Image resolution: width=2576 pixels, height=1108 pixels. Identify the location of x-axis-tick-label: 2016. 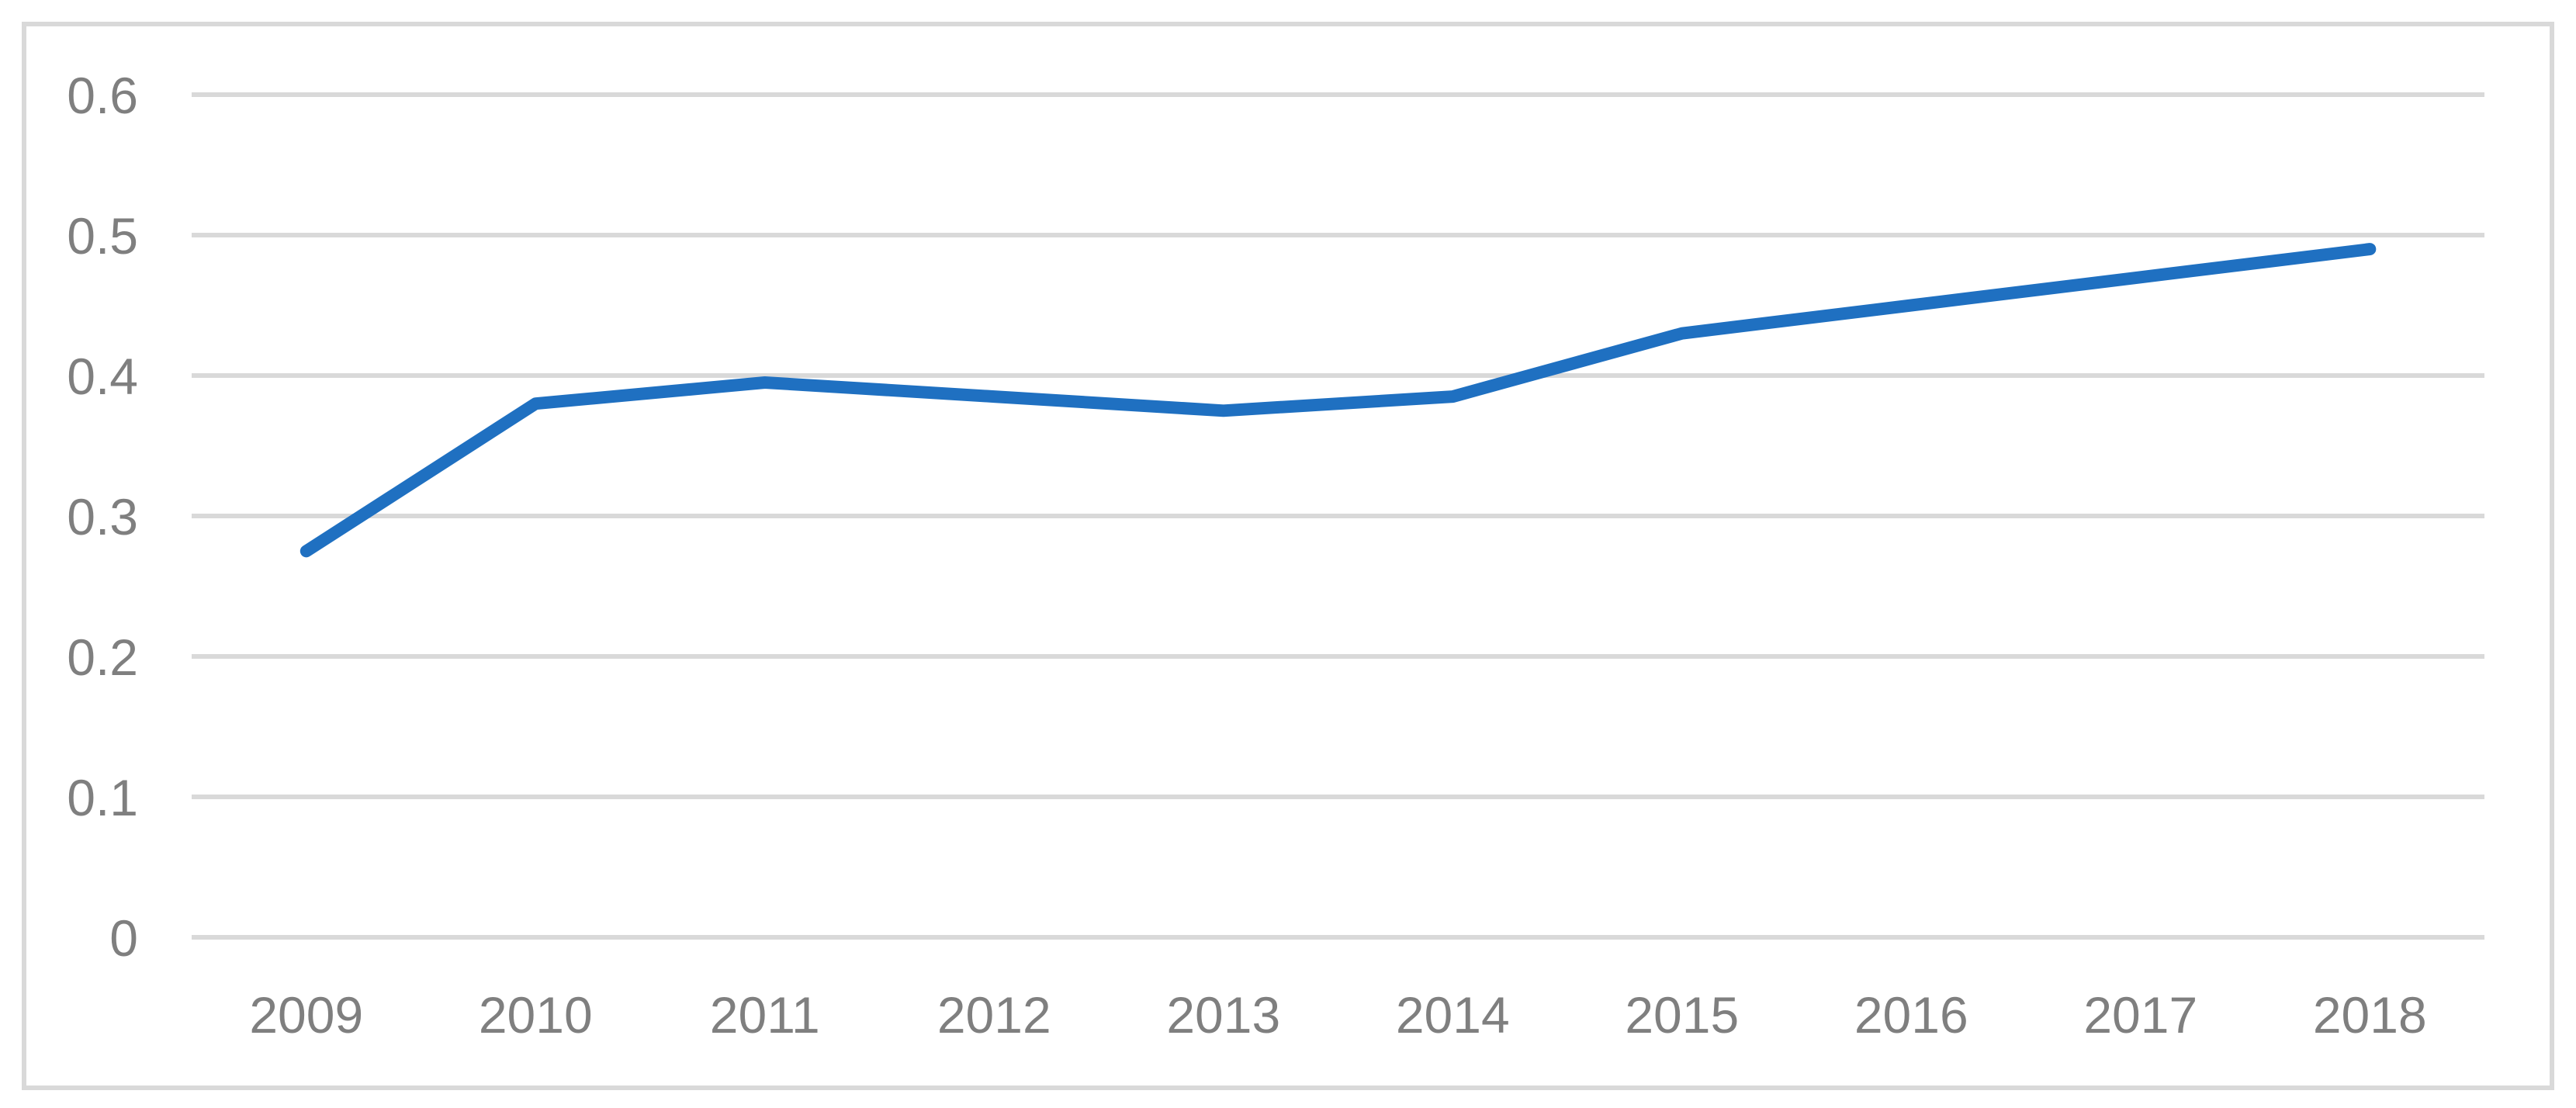
(1911, 1015).